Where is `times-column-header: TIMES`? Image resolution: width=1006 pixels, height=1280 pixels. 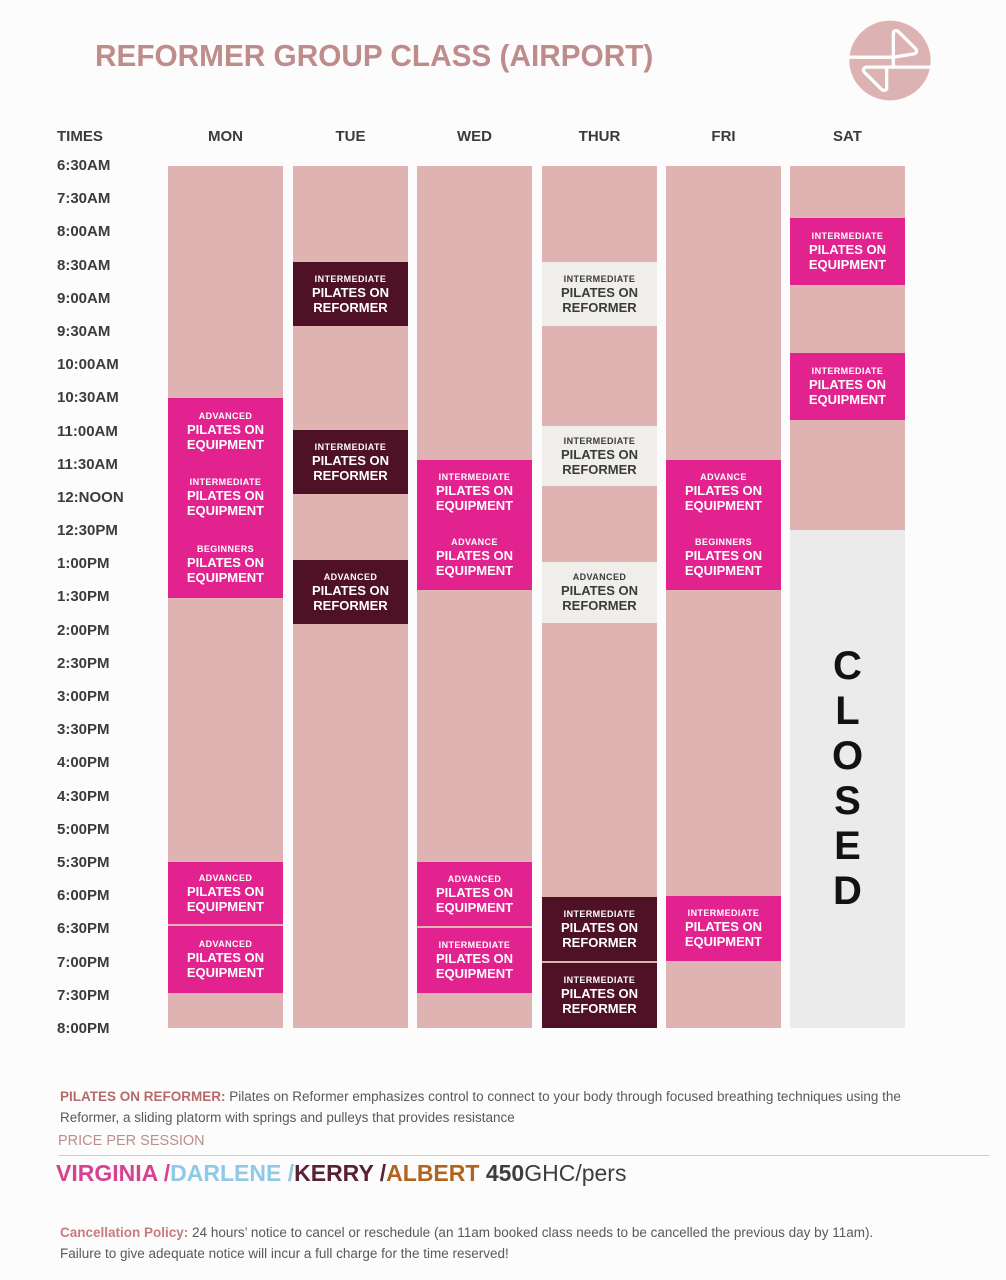 times-column-header: TIMES is located at coordinates (80, 136).